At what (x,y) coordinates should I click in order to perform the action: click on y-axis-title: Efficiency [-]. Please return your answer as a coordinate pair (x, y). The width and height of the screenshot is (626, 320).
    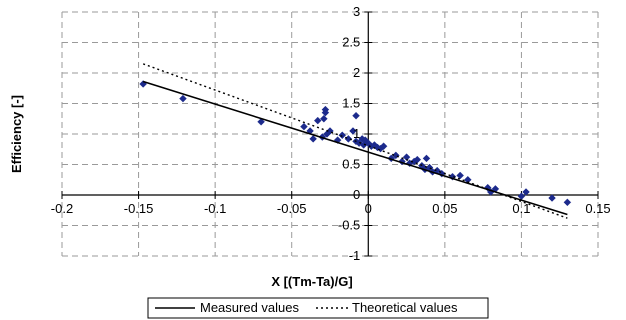
    Looking at the image, I should click on (16, 134).